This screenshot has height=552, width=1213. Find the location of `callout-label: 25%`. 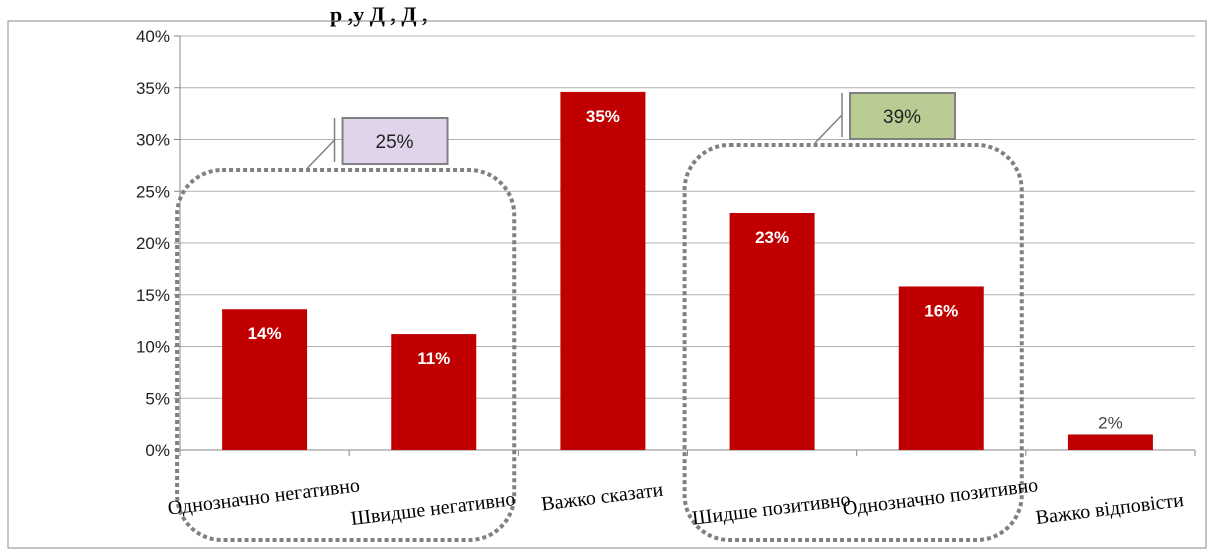

callout-label: 25% is located at coordinates (395, 142).